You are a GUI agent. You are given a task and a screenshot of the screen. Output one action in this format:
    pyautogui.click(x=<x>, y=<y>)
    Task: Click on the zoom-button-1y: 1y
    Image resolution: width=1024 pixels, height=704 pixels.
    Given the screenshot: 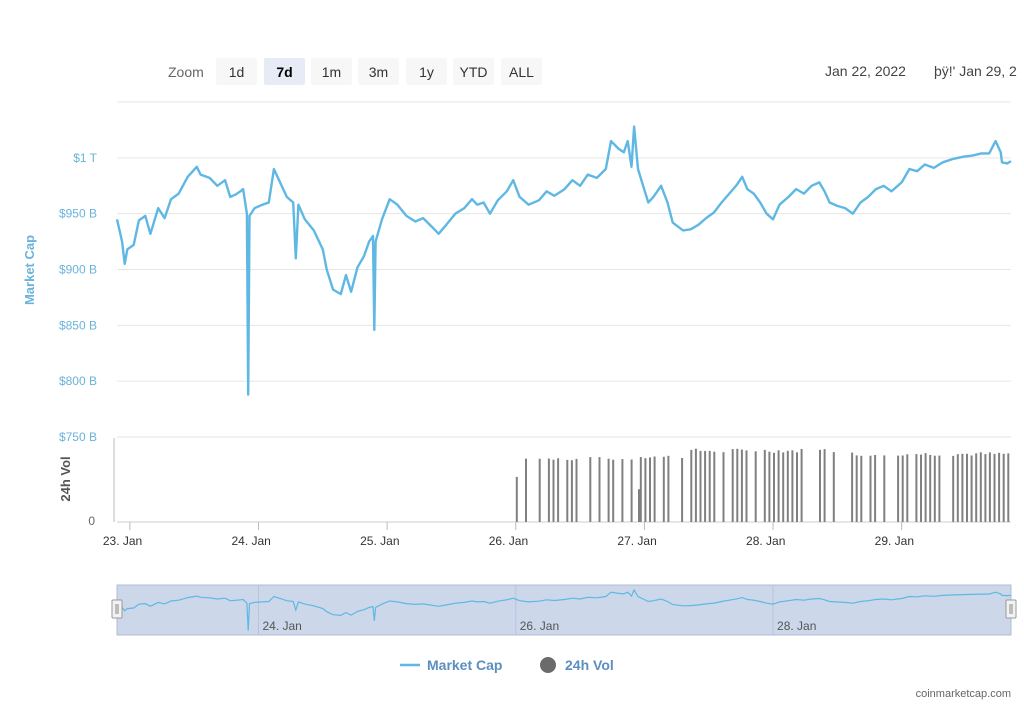 What is the action you would take?
    pyautogui.click(x=426, y=71)
    